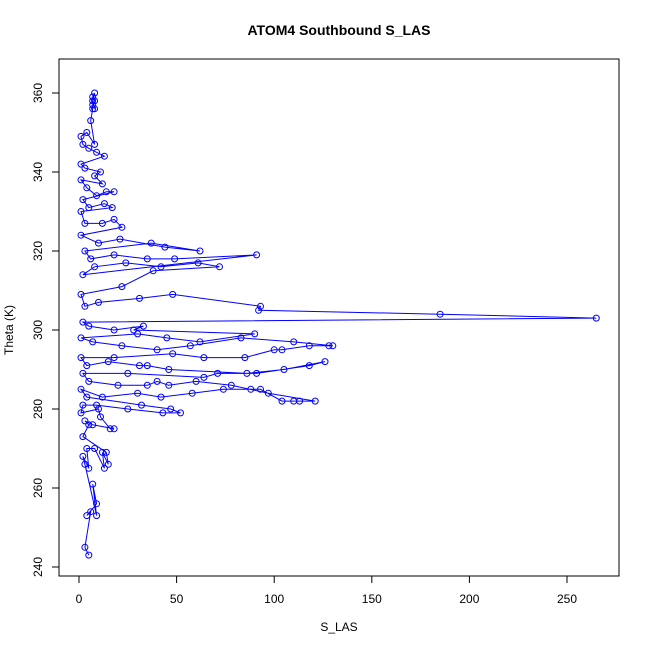 The height and width of the screenshot is (650, 650). I want to click on y-tick-label: 260, so click(38, 488).